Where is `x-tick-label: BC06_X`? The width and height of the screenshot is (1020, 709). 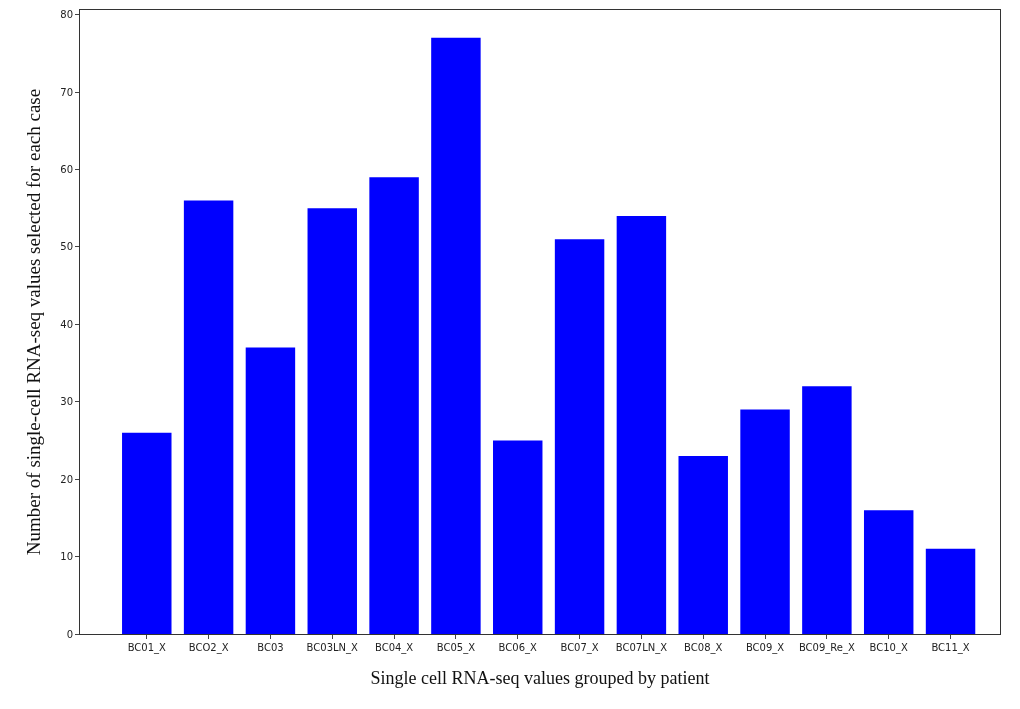 x-tick-label: BC06_X is located at coordinates (518, 648).